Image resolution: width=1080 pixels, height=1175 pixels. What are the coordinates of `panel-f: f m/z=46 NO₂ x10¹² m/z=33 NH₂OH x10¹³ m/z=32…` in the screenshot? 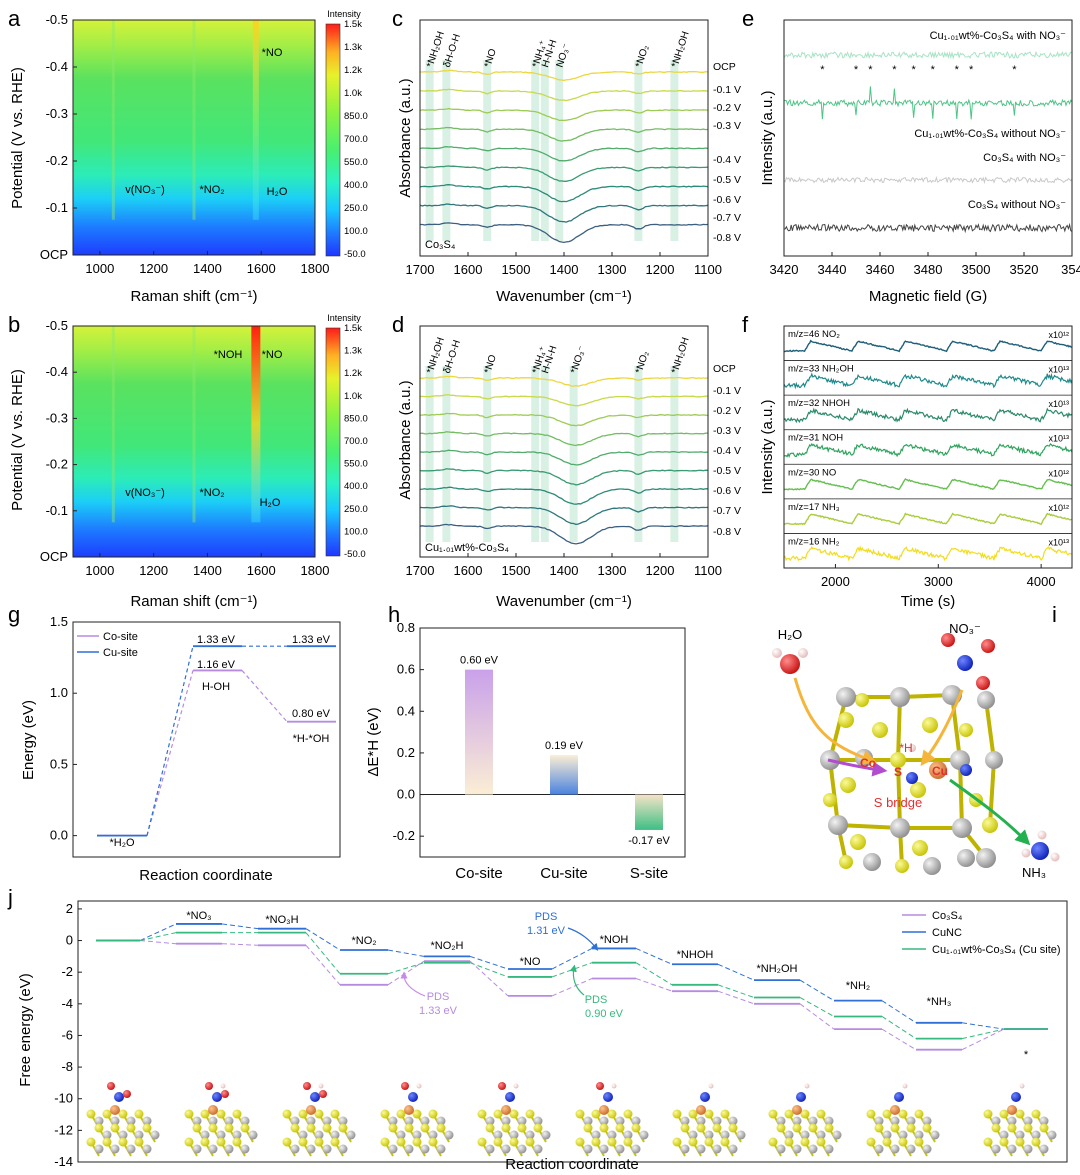 It's located at (907, 461).